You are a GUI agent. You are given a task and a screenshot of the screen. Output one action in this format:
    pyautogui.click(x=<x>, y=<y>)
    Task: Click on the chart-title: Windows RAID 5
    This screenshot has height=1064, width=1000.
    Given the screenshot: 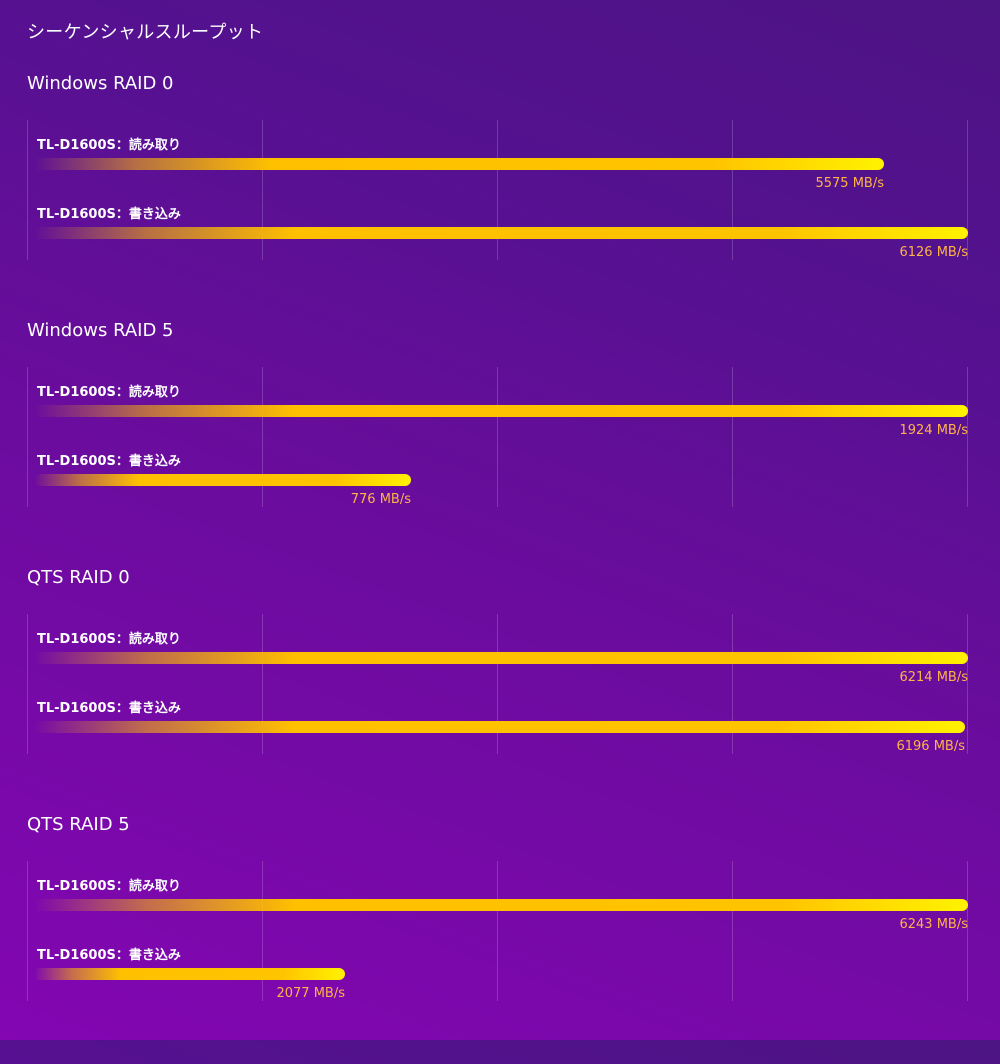 What is the action you would take?
    pyautogui.click(x=100, y=330)
    